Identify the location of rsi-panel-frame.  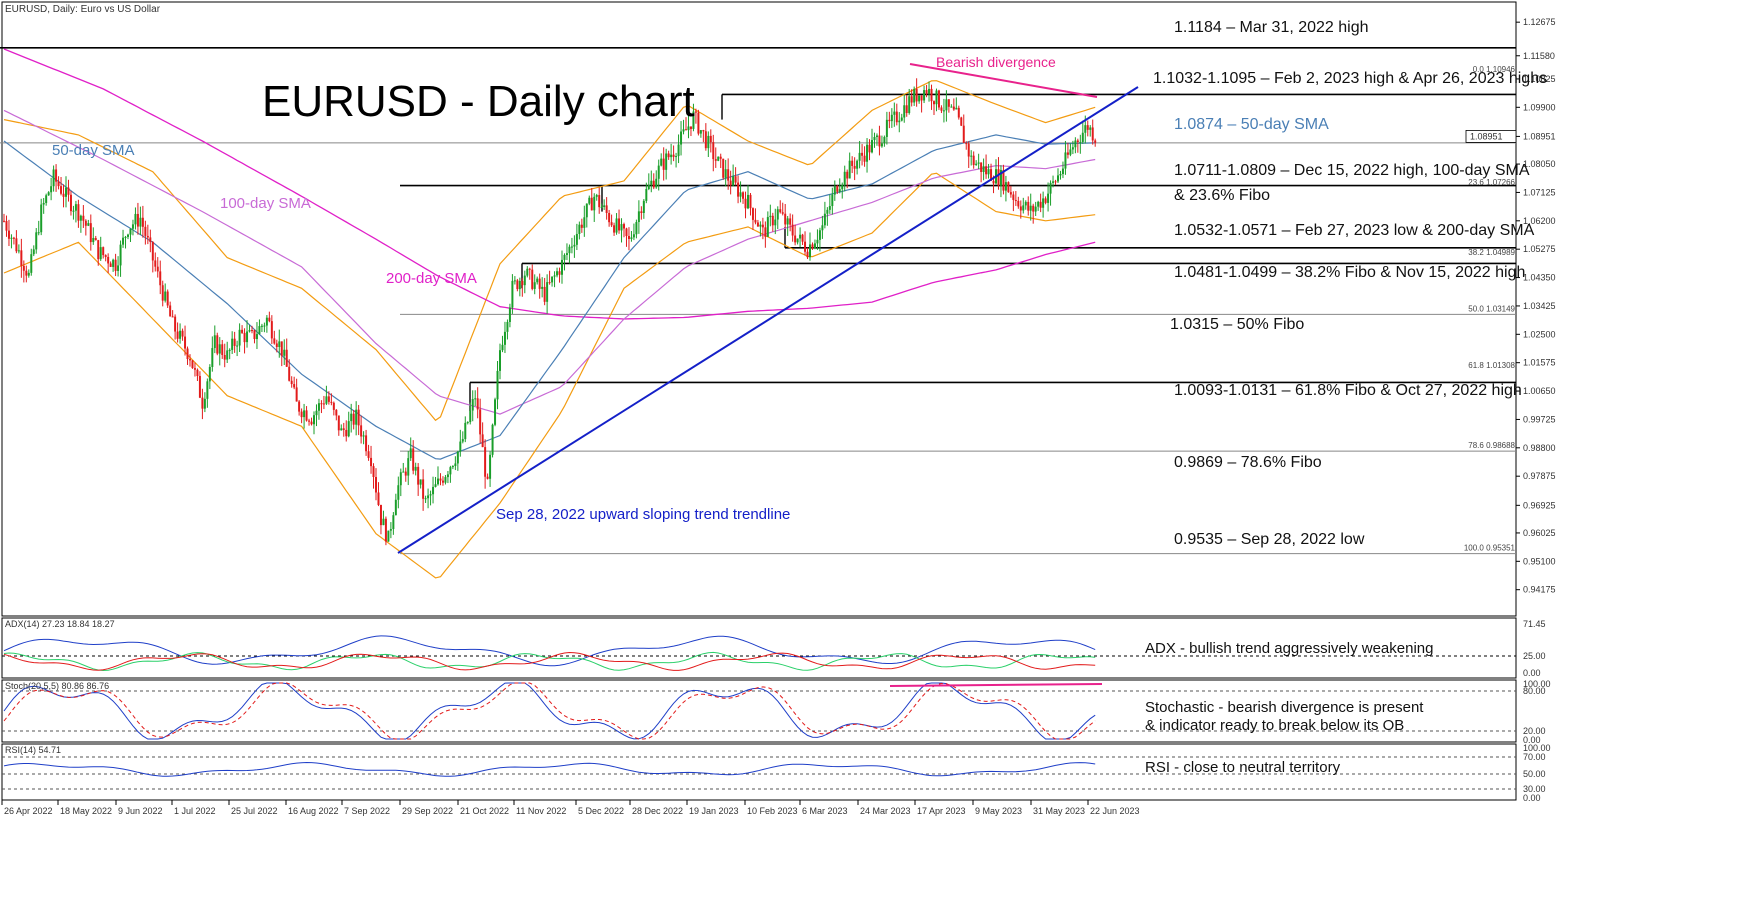
(759, 772).